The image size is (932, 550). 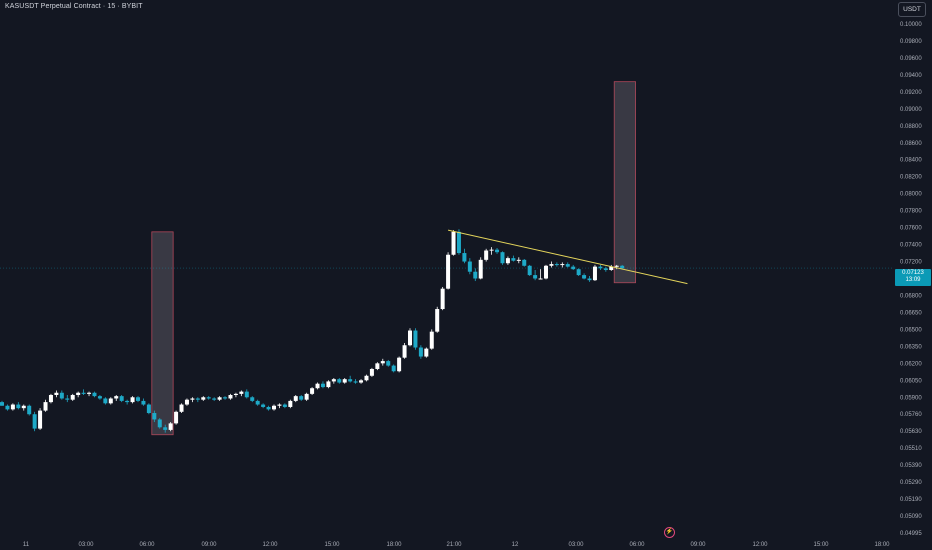 I want to click on y-tick-label: 0.07600, so click(x=911, y=229).